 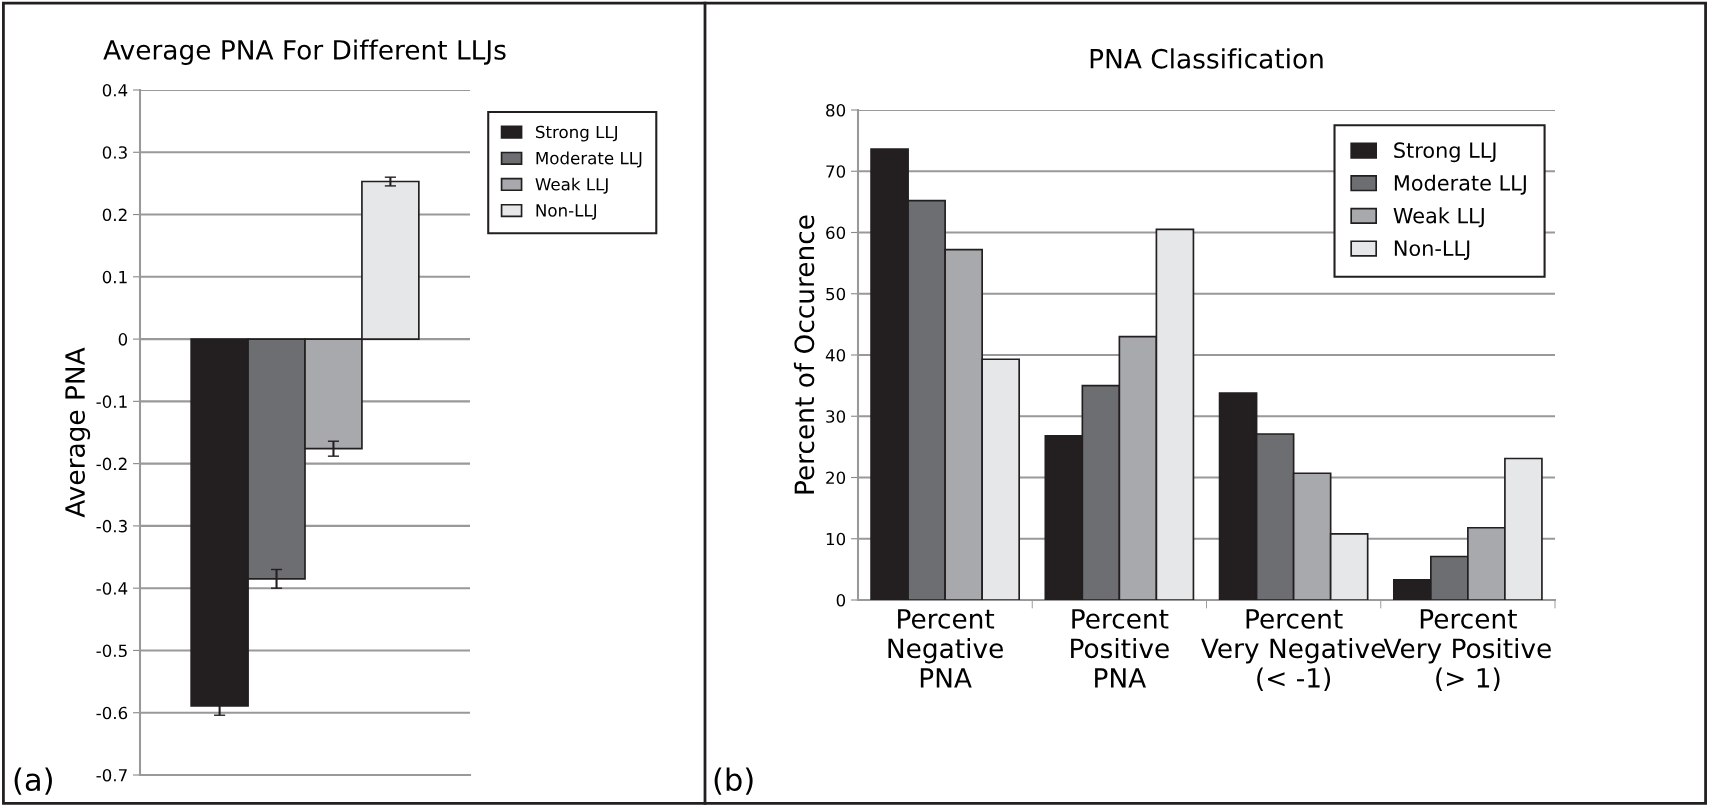 I want to click on chart-title: PNA Classification, so click(x=1206, y=58).